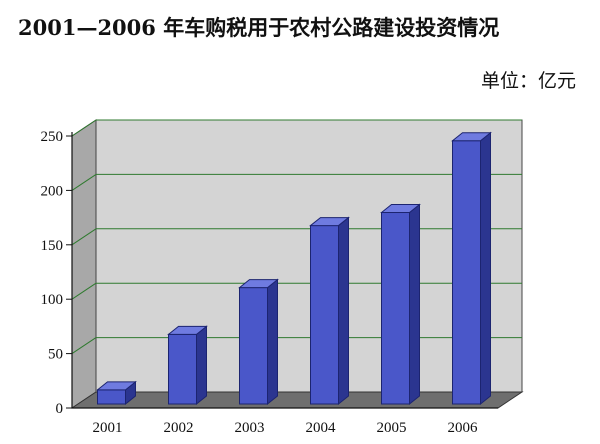  Describe the element at coordinates (250, 428) in the screenshot. I see `x-tick-label: 2003` at that location.